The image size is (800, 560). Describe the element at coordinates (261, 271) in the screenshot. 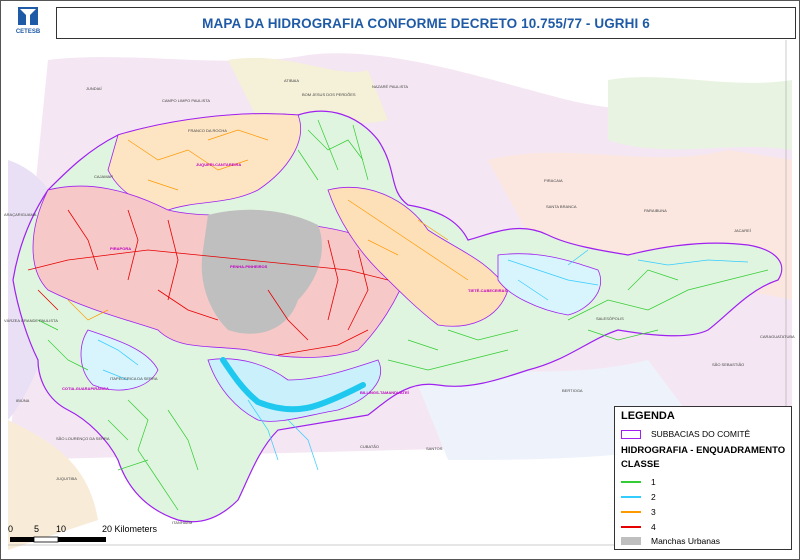

I see `urban-area-sp` at that location.